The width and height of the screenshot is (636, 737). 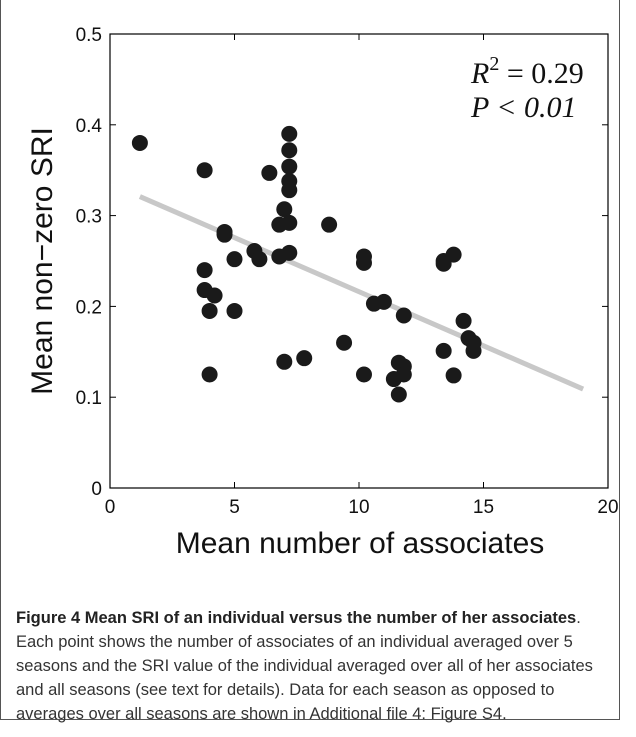 I want to click on y-tick-label: 0.5, so click(x=89, y=35).